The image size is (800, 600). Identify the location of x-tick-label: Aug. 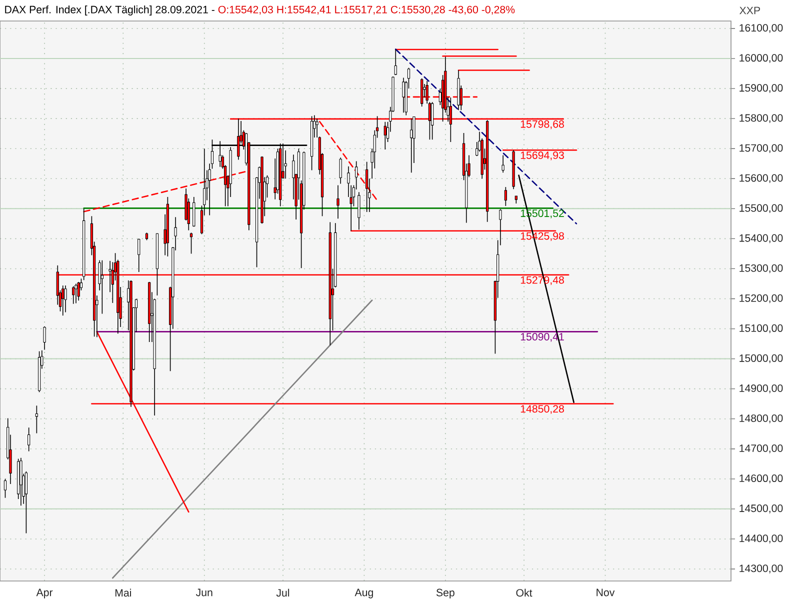
(363, 593).